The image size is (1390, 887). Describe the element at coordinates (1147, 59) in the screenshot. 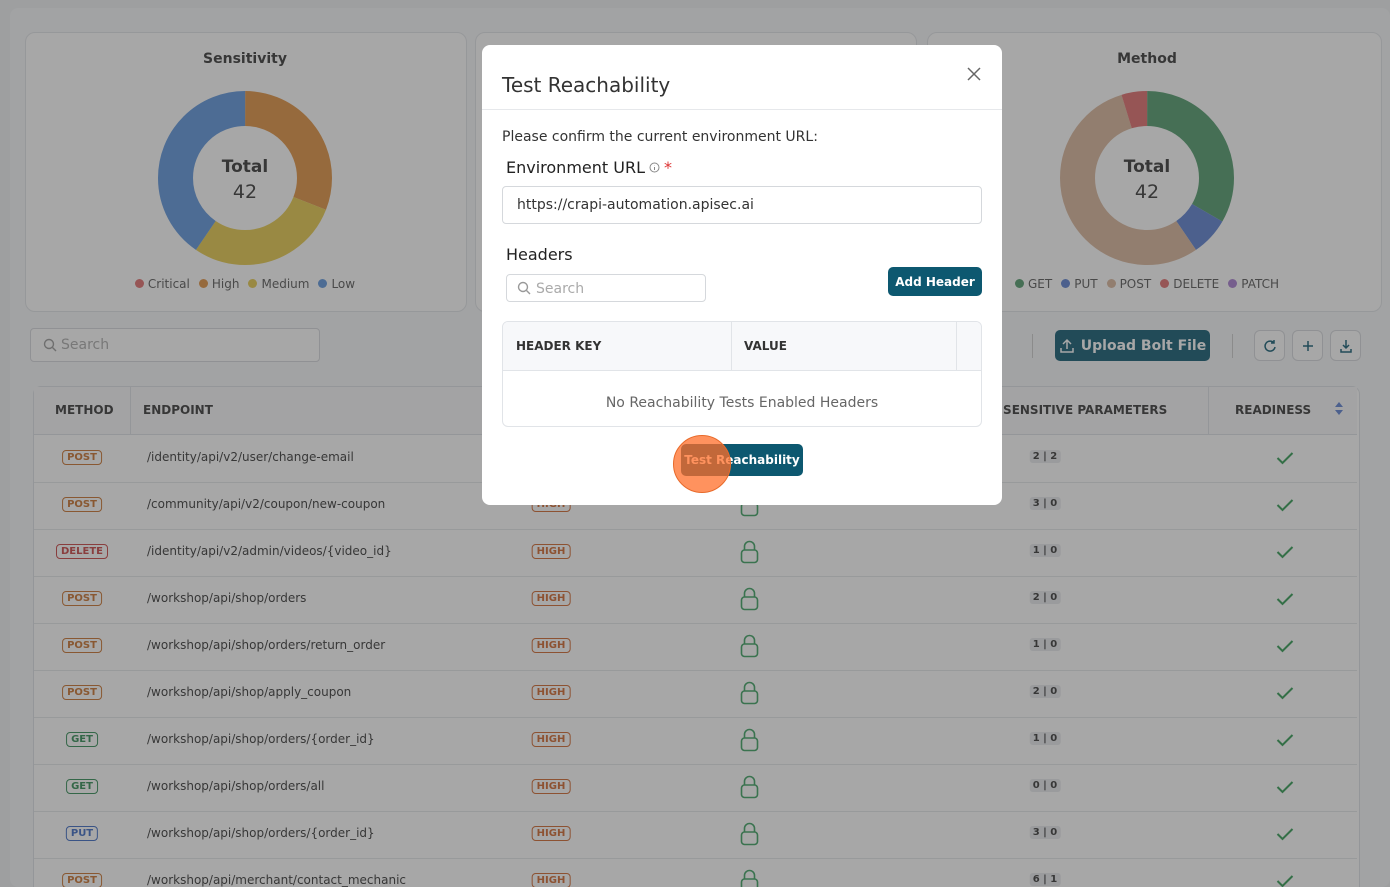

I see `card-title: Method` at that location.